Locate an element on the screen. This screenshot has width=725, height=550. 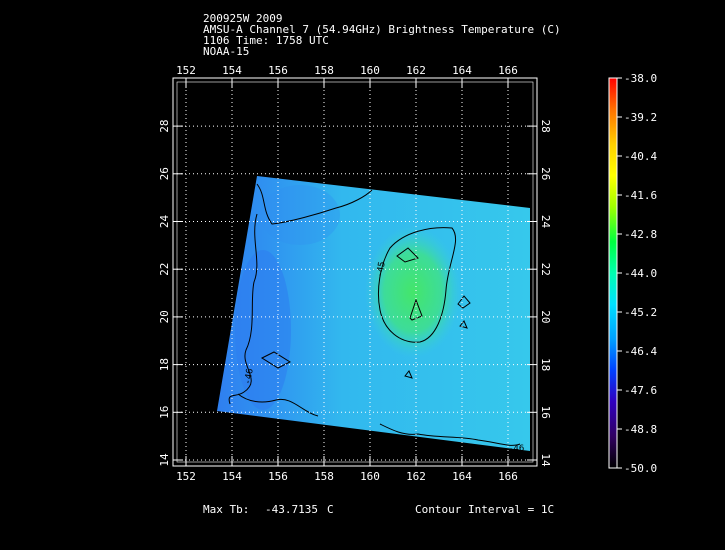
lat-label-right: 26 is located at coordinates (545, 173).